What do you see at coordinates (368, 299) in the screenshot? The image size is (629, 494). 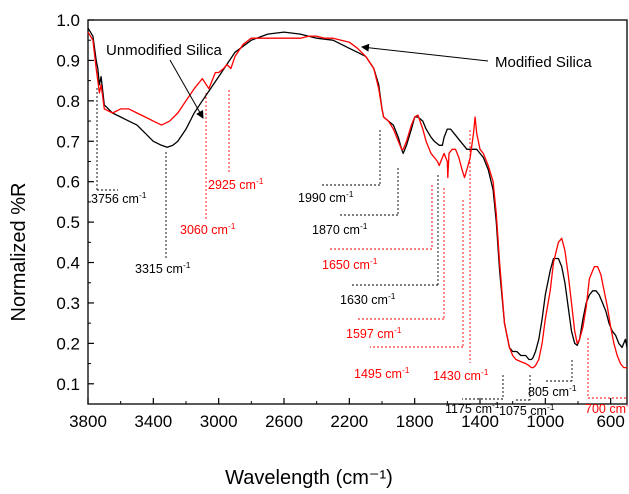 I see `peak-label-1630: 1630 cm-1` at bounding box center [368, 299].